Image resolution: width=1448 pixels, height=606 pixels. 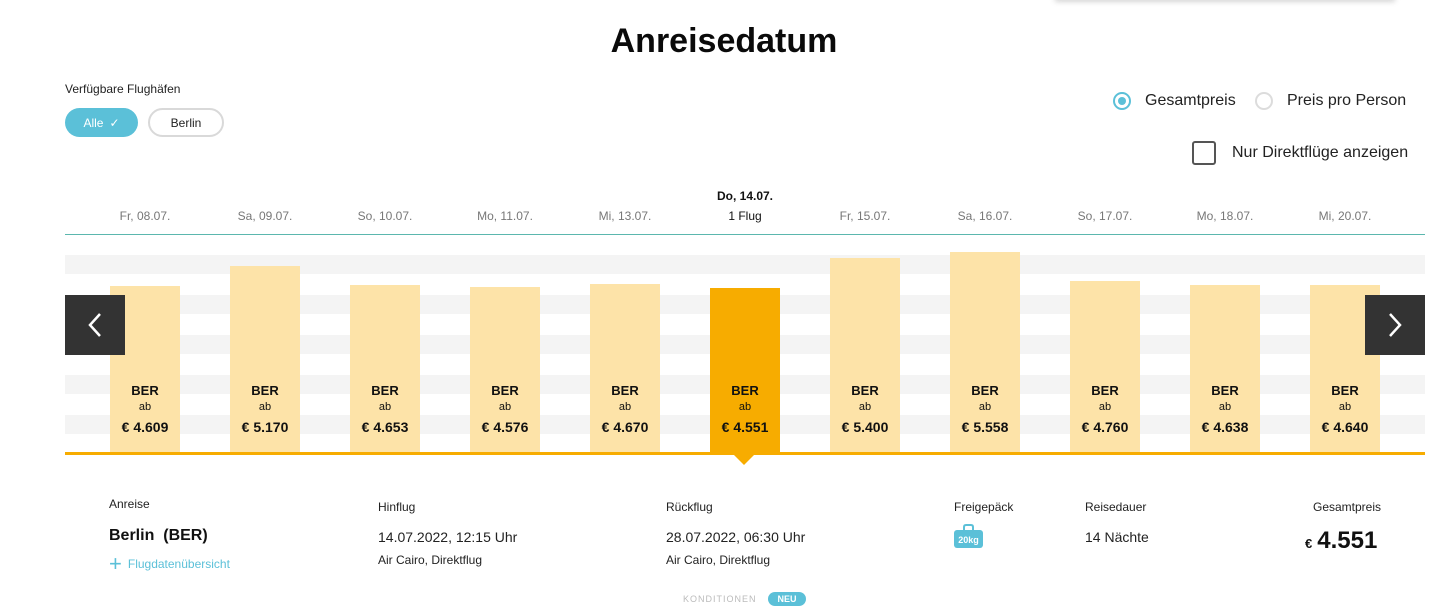 What do you see at coordinates (1122, 101) in the screenshot?
I see `radio-selected-icon` at bounding box center [1122, 101].